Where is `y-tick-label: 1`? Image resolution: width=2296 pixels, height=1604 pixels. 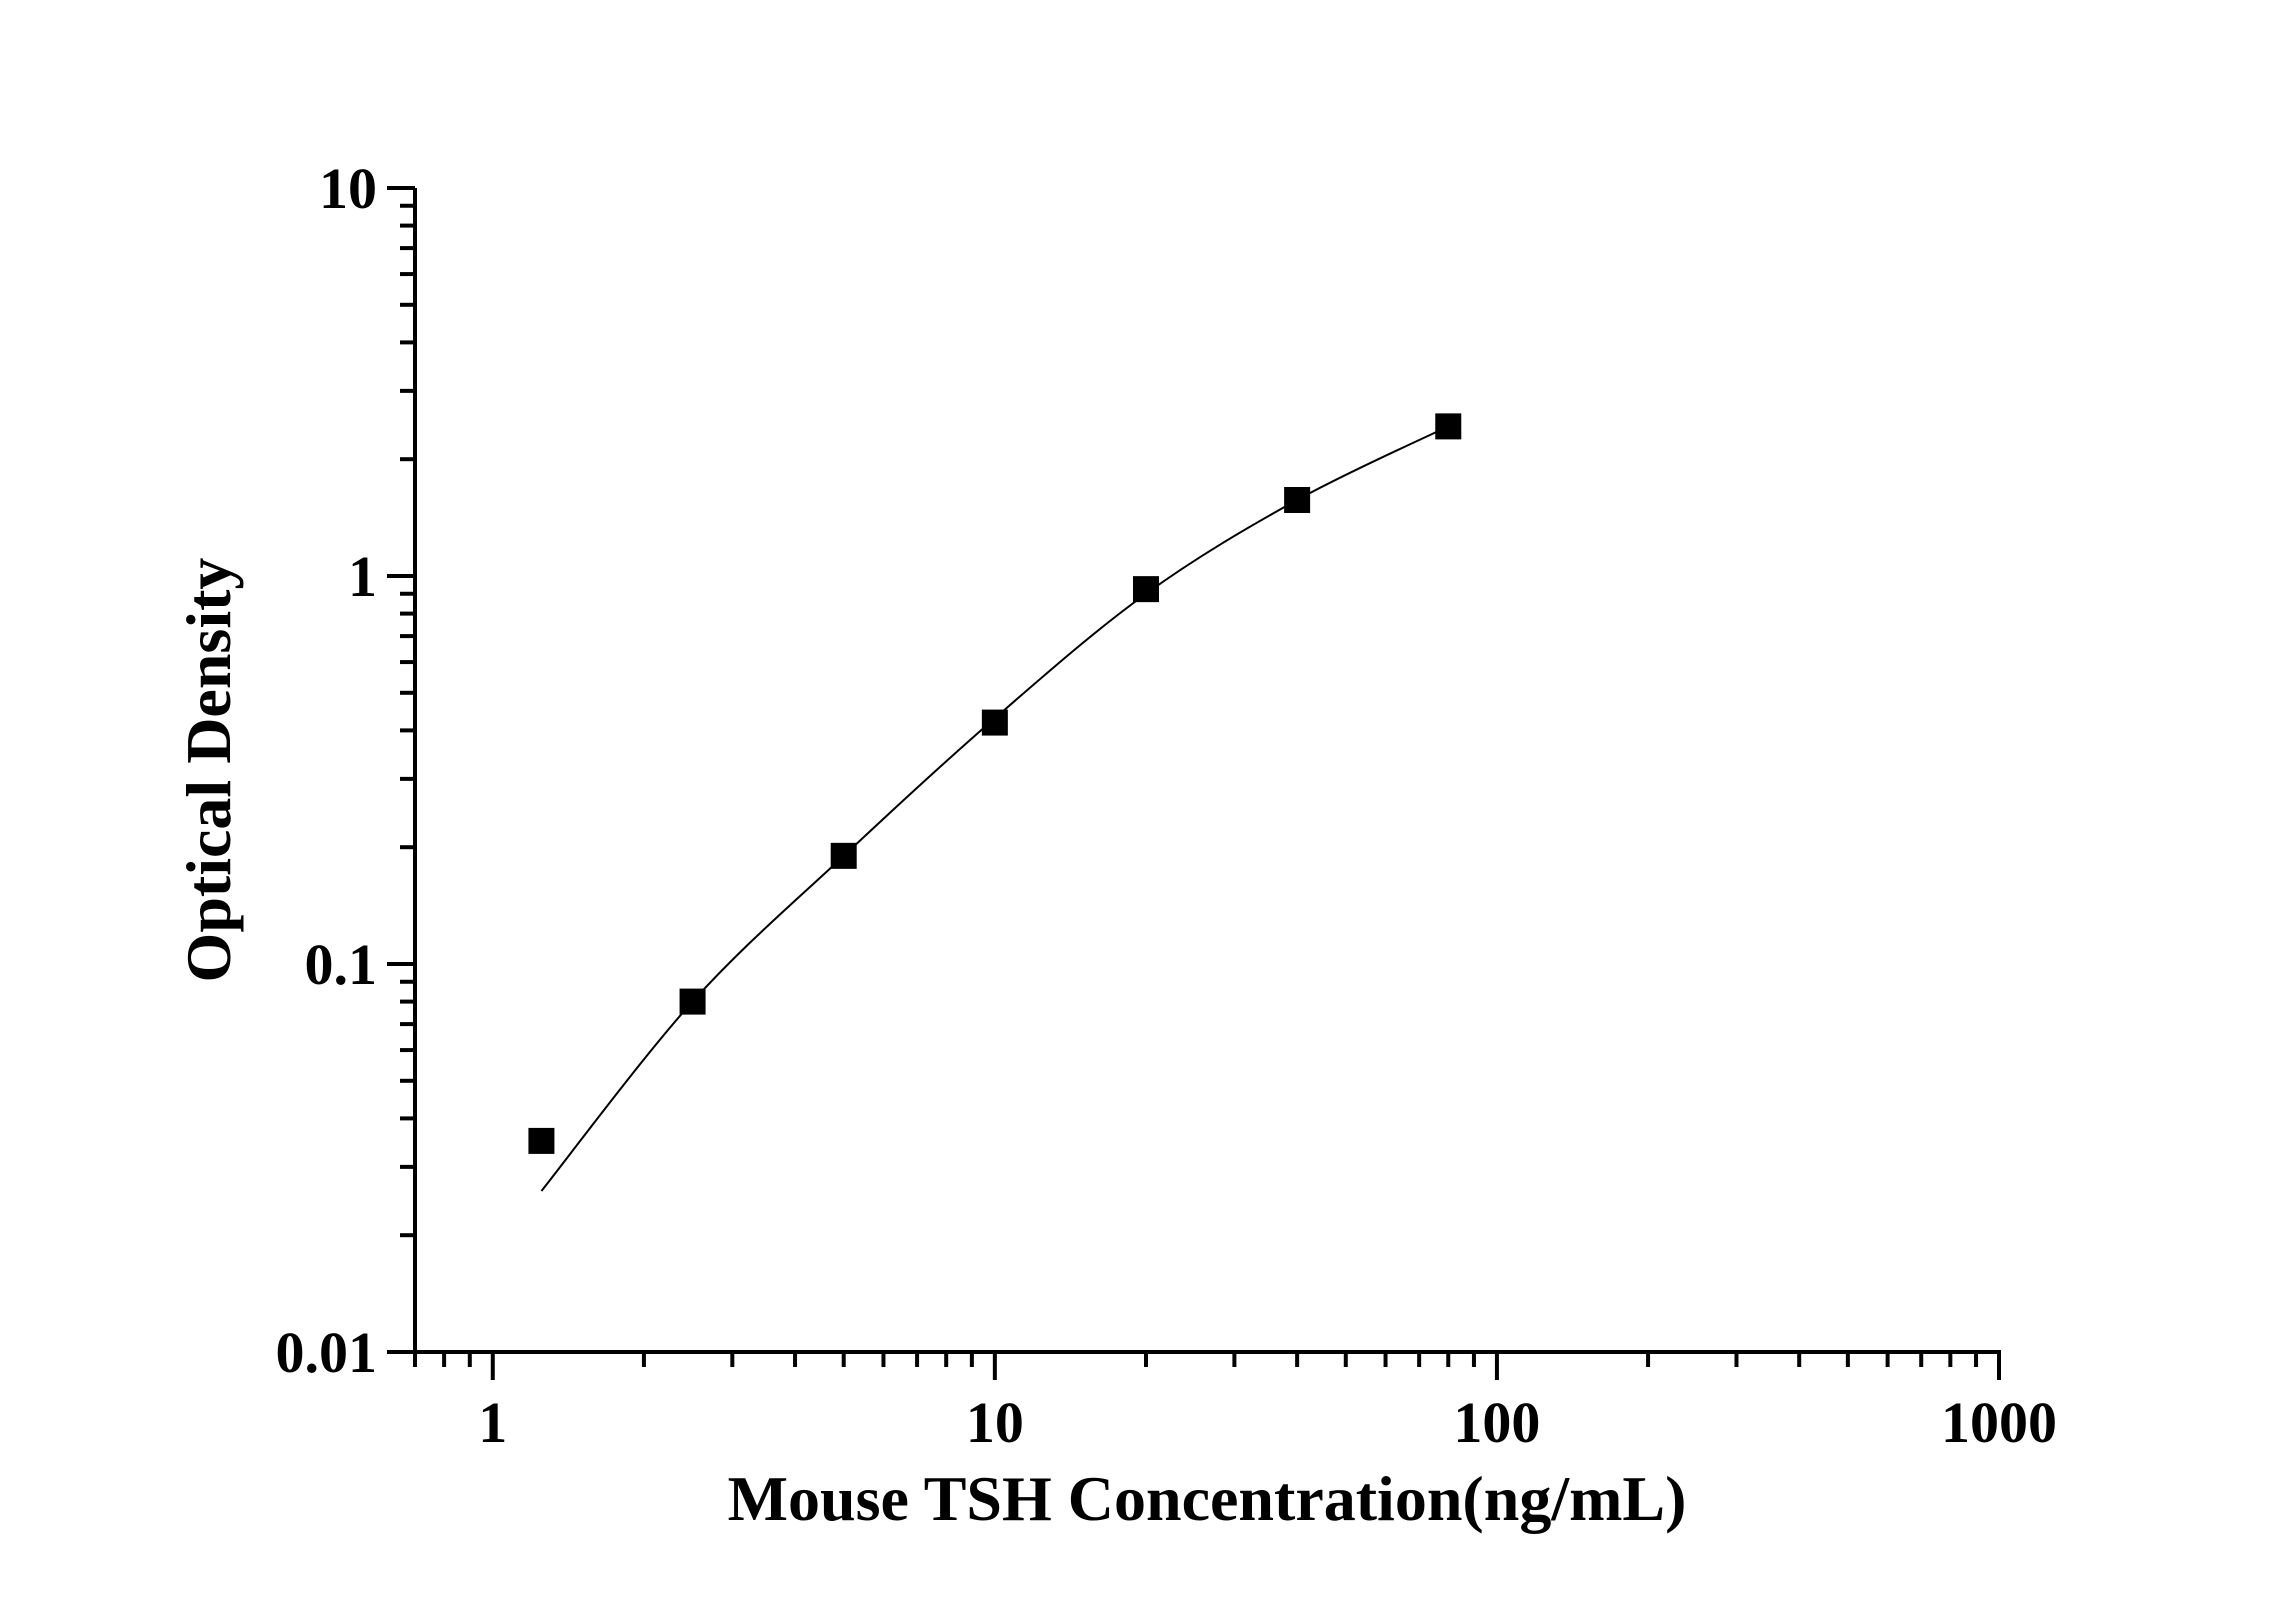 y-tick-label: 1 is located at coordinates (362, 576).